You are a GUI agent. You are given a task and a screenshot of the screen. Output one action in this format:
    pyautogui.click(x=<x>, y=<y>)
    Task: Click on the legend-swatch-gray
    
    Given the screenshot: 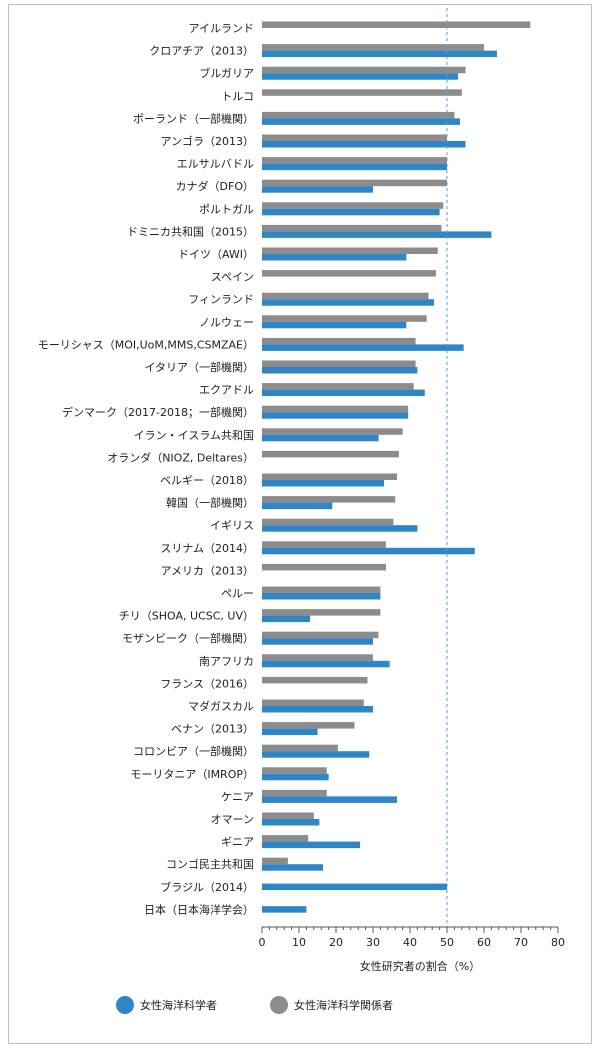 What is the action you would take?
    pyautogui.click(x=279, y=1005)
    